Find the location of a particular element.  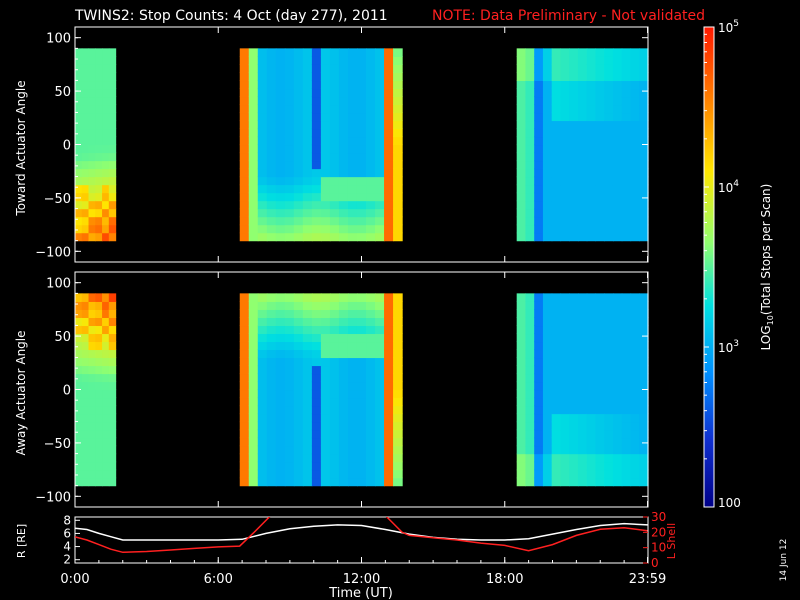

colorbar-tick-label: 105 is located at coordinates (728, 27).